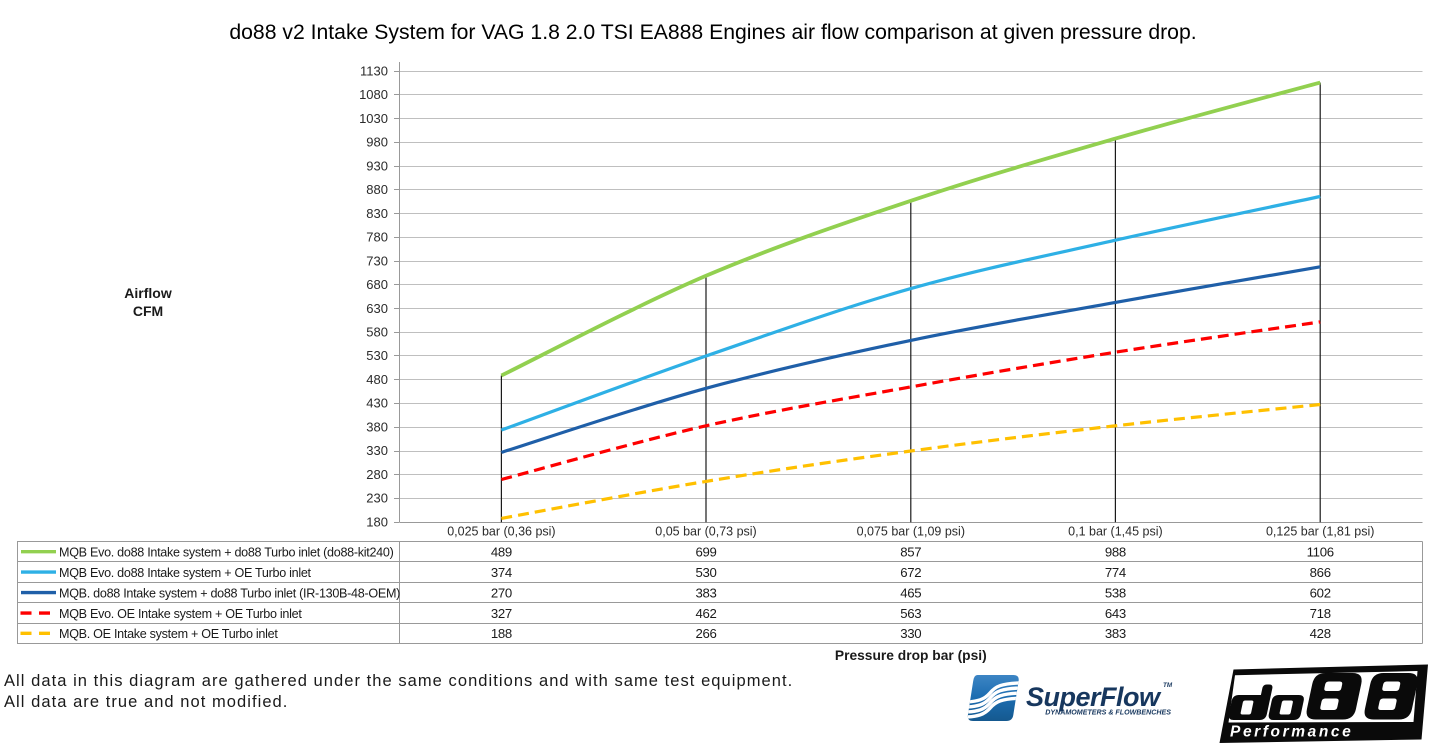 This screenshot has height=752, width=1445. What do you see at coordinates (377, 379) in the screenshot?
I see `svg-text: 480` at bounding box center [377, 379].